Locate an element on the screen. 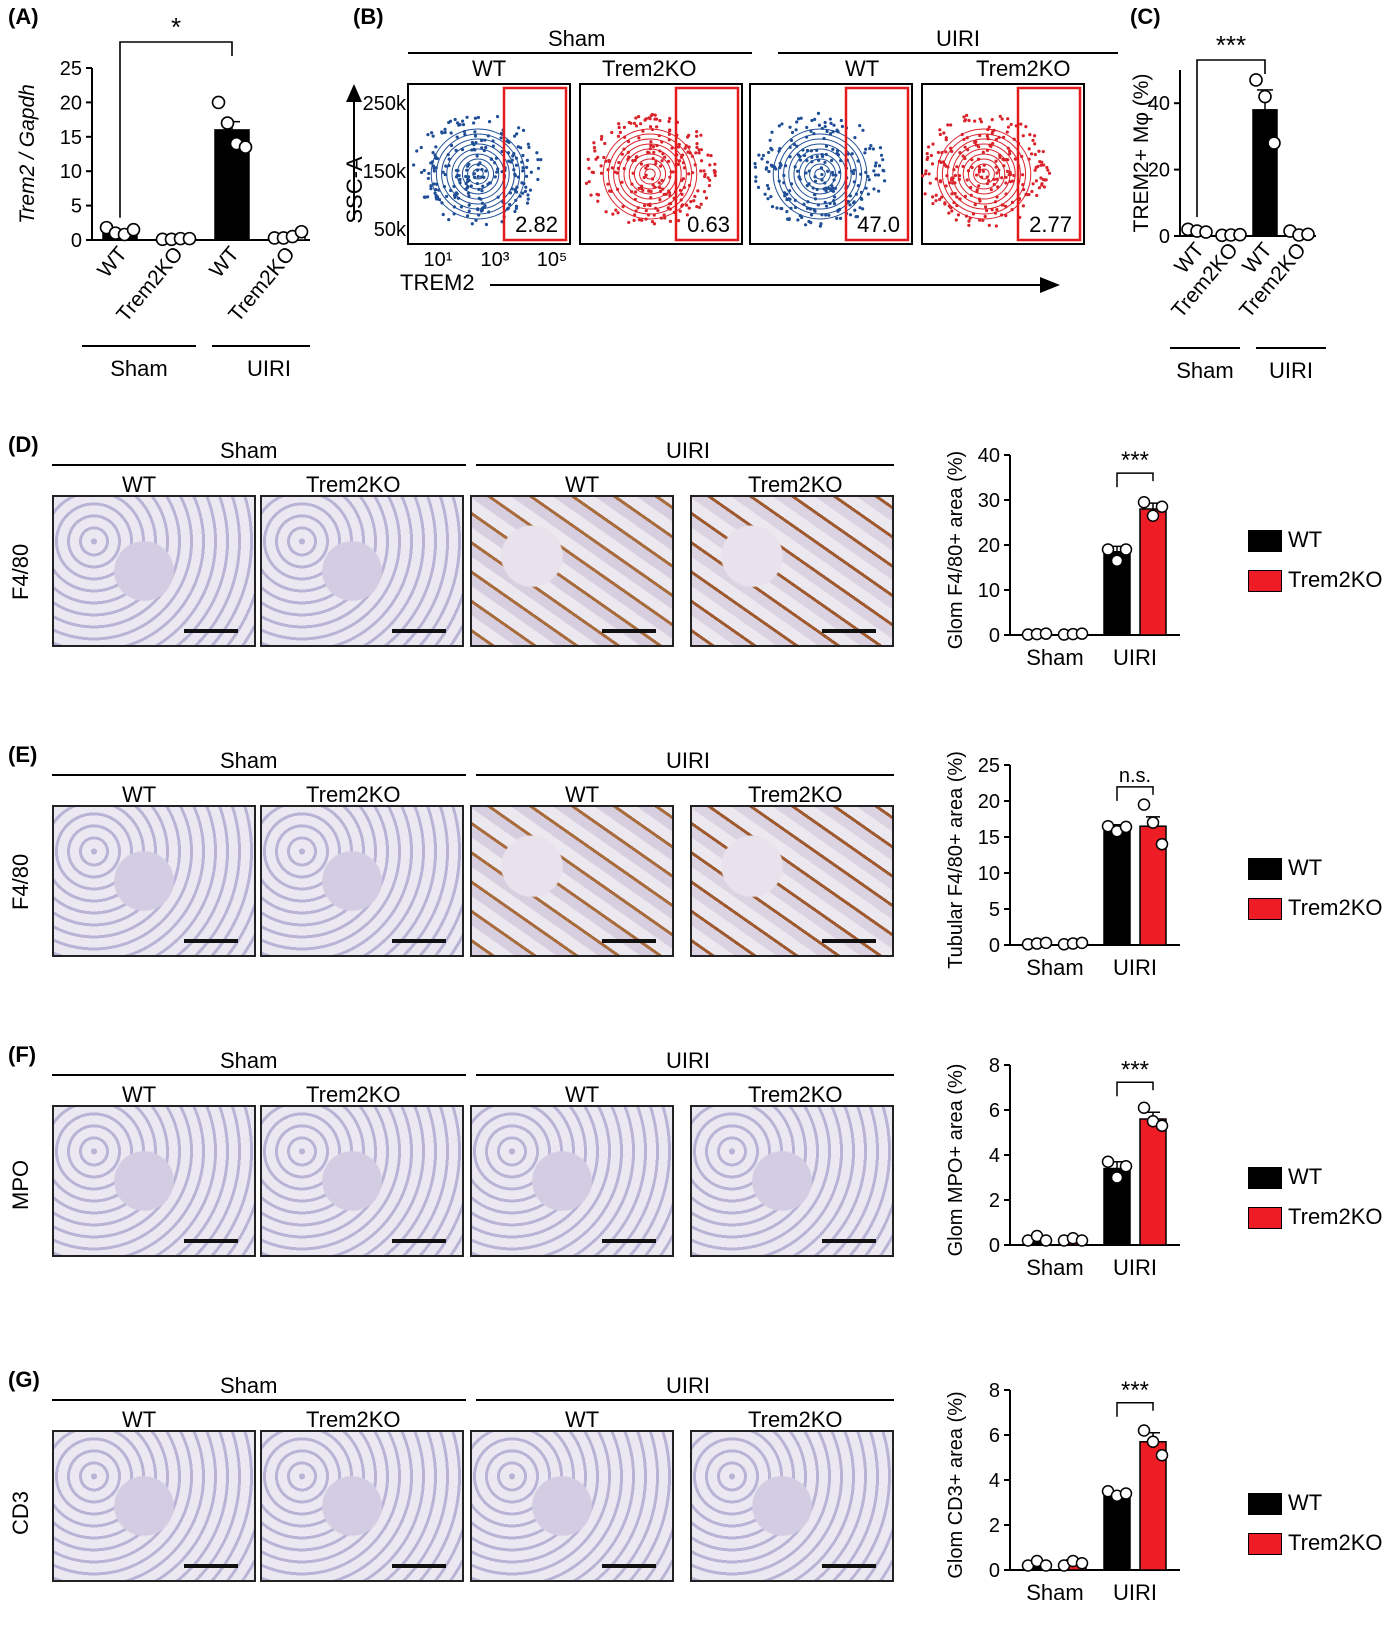  flow-gate is located at coordinates (877, 164).